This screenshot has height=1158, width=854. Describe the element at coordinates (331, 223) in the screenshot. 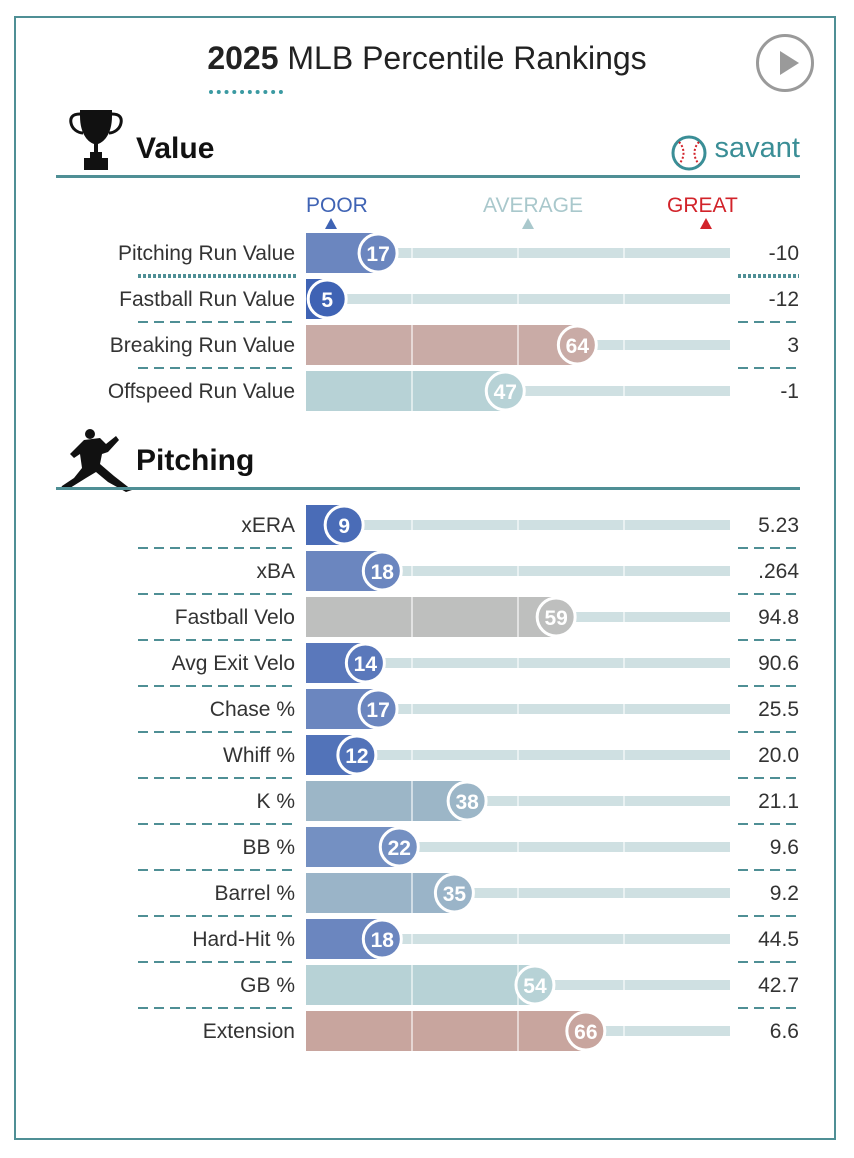

I see `poor-arrow-icon` at that location.